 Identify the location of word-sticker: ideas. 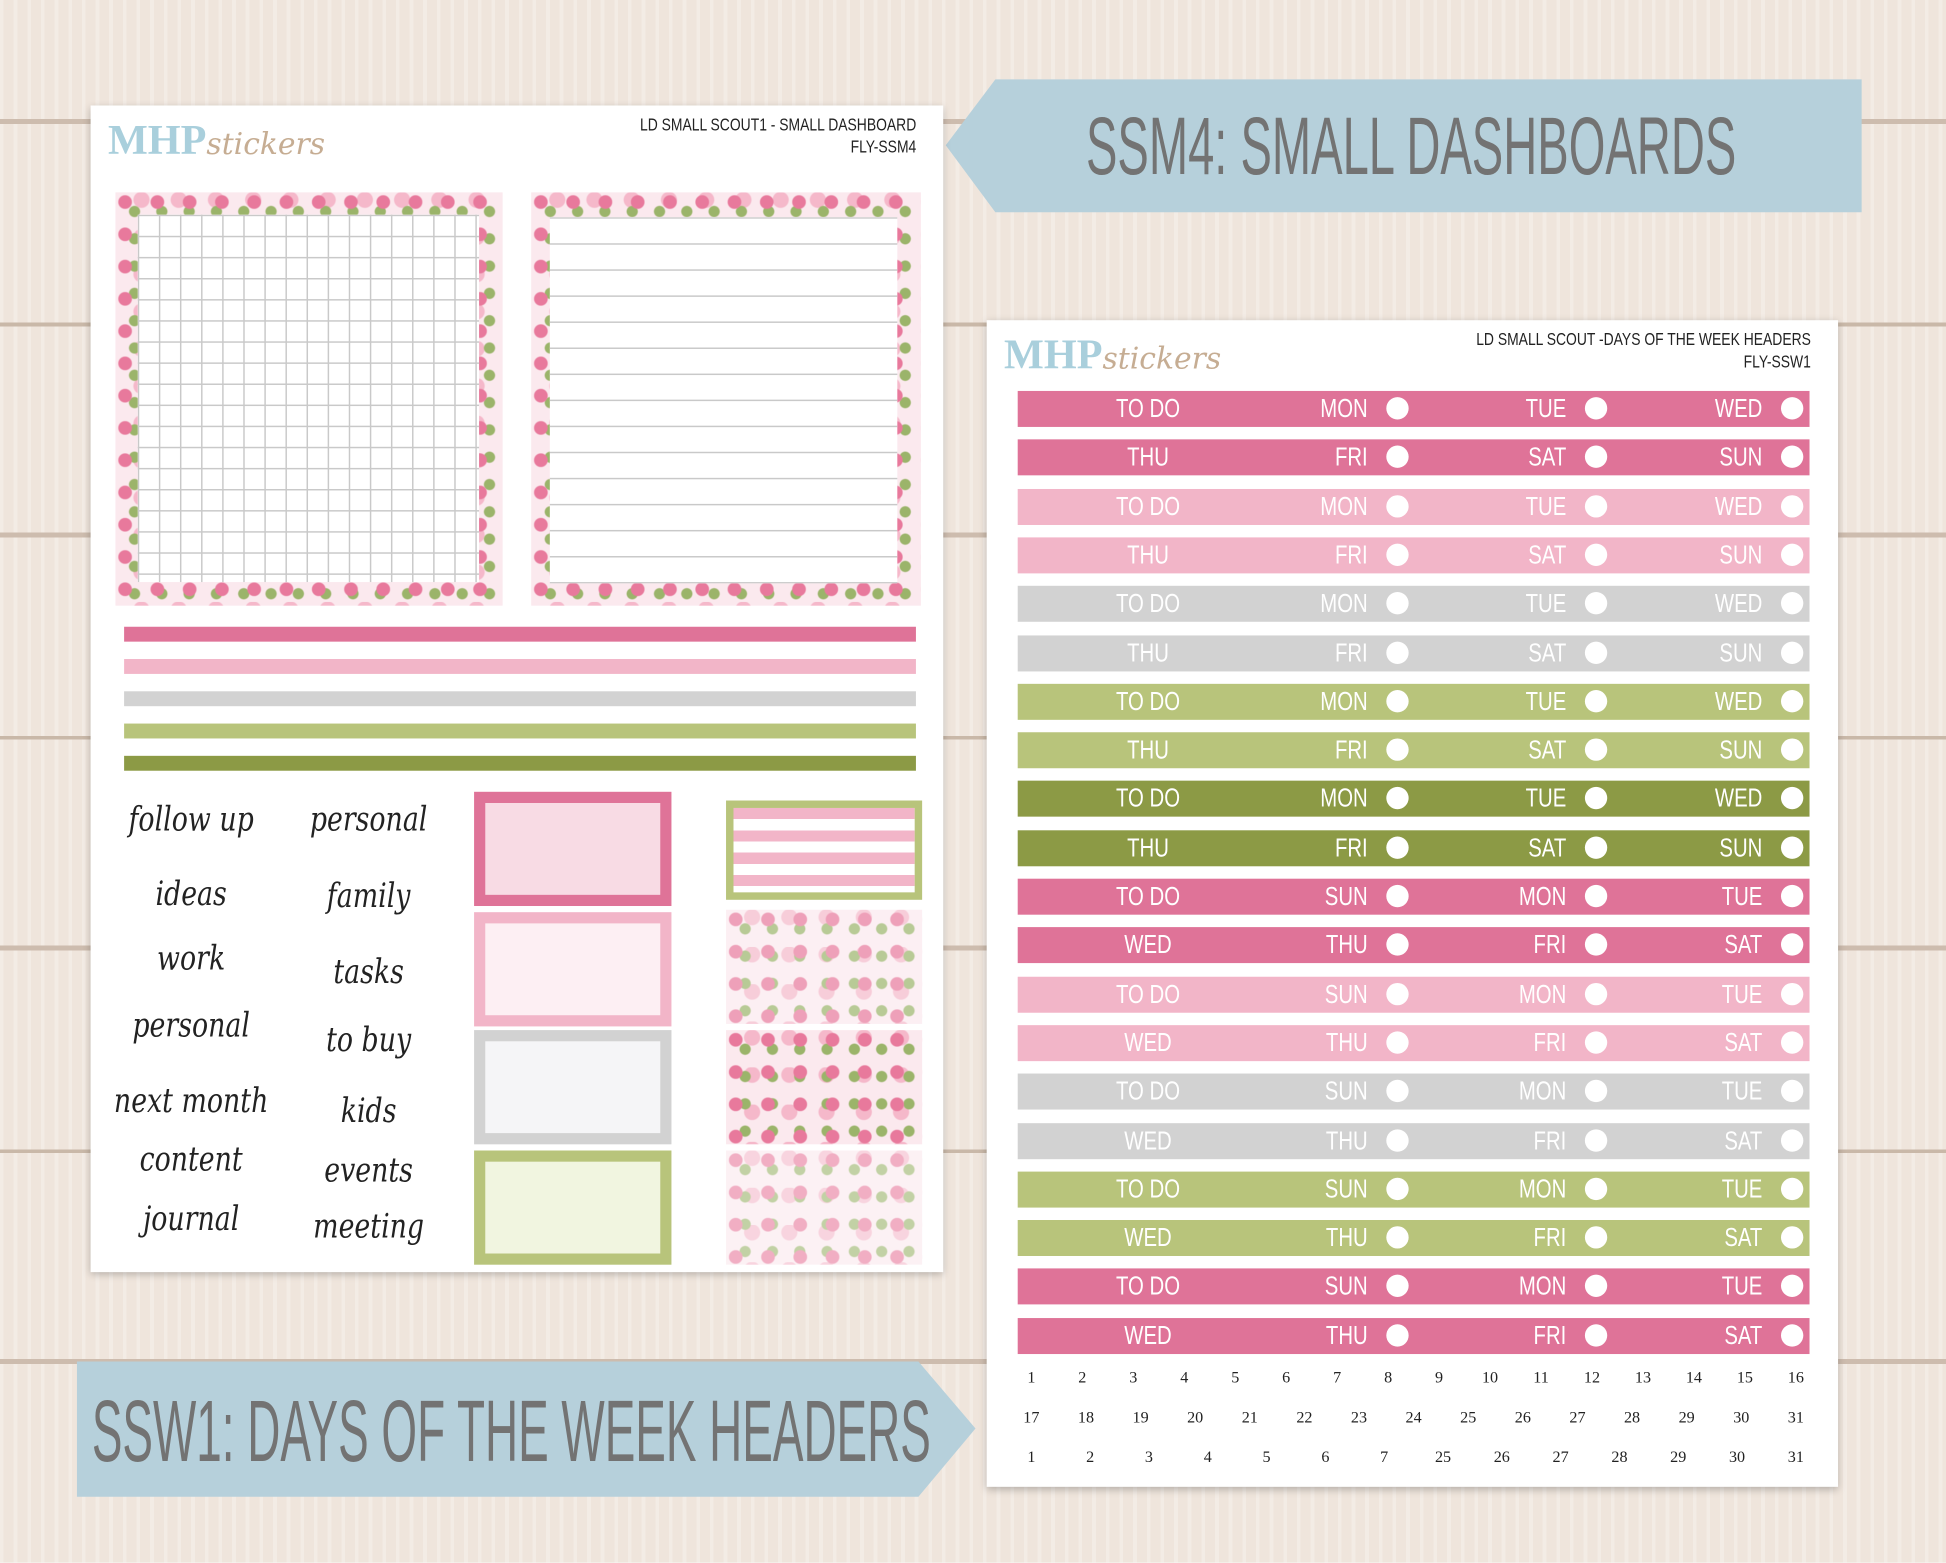
(191, 894).